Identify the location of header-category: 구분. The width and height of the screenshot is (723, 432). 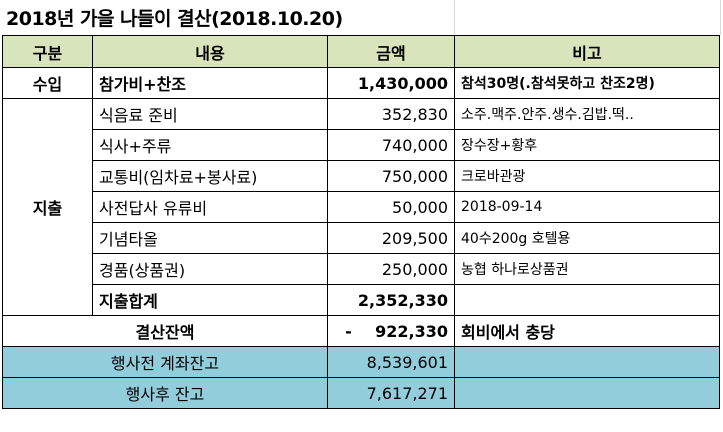
(47, 51).